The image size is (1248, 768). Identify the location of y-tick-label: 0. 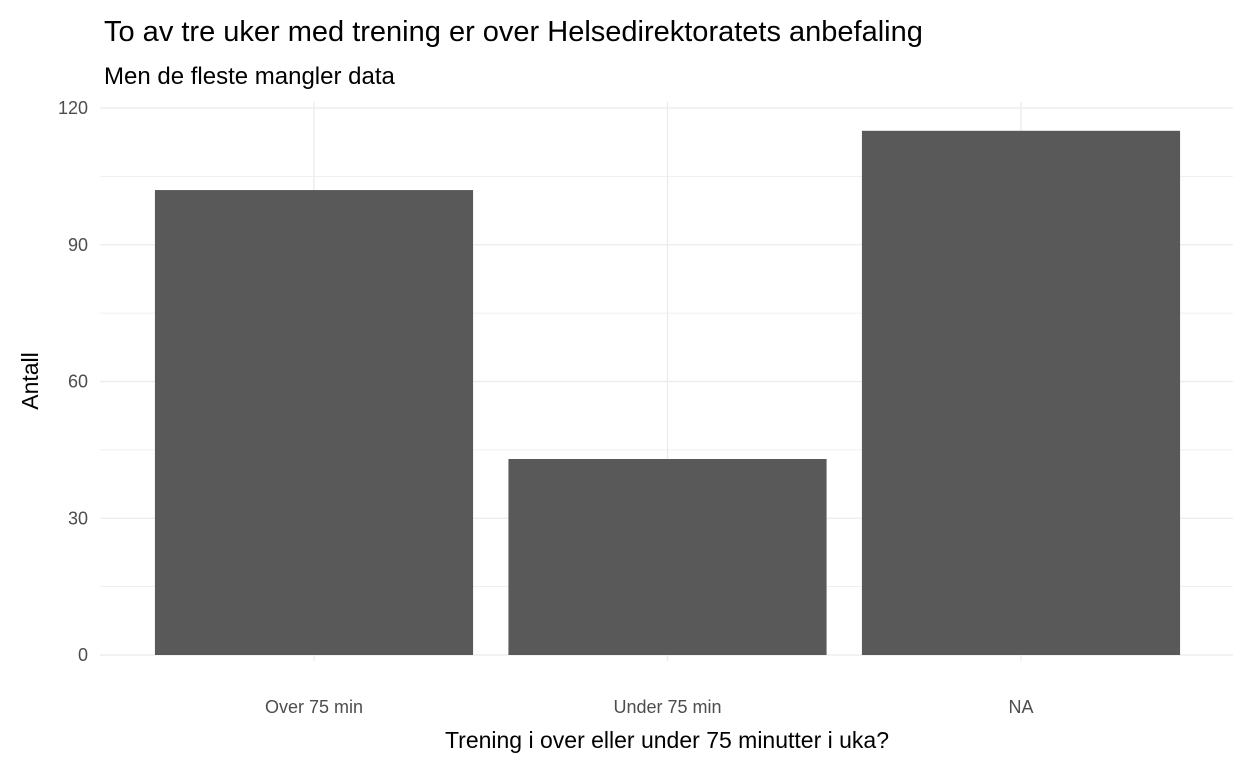
(83, 655).